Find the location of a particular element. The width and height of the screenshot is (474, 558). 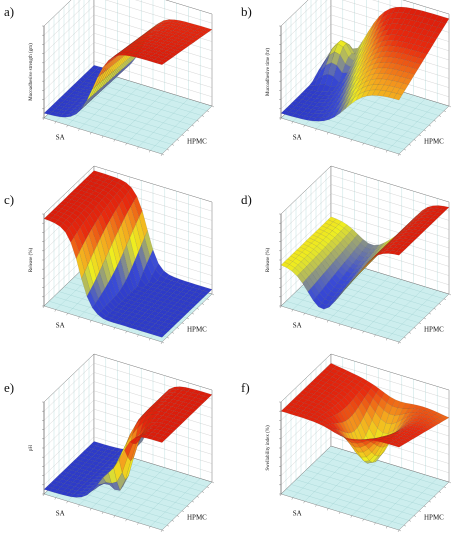

panel-letter: b) is located at coordinates (246, 11).